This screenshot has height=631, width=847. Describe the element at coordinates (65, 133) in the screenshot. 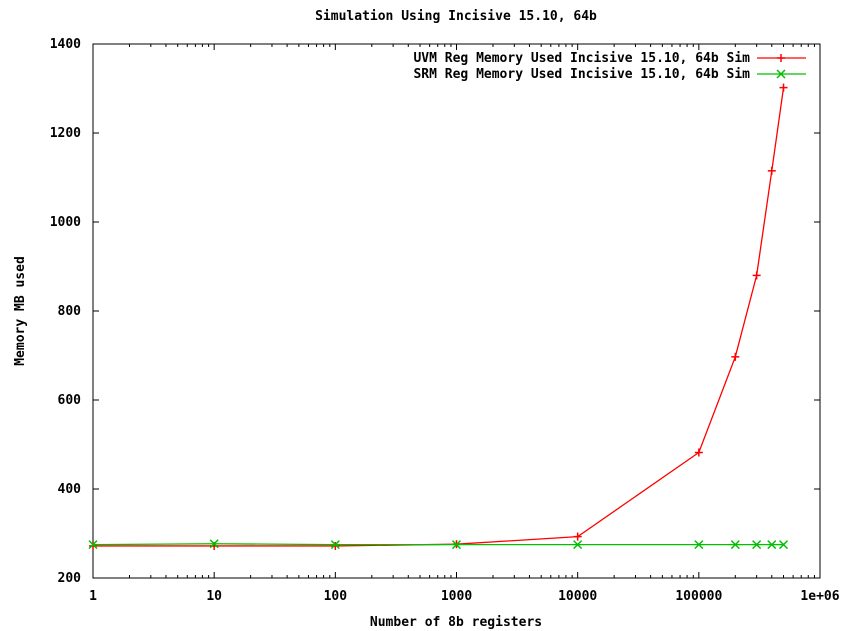

I see `y-tick-label: 1200` at that location.